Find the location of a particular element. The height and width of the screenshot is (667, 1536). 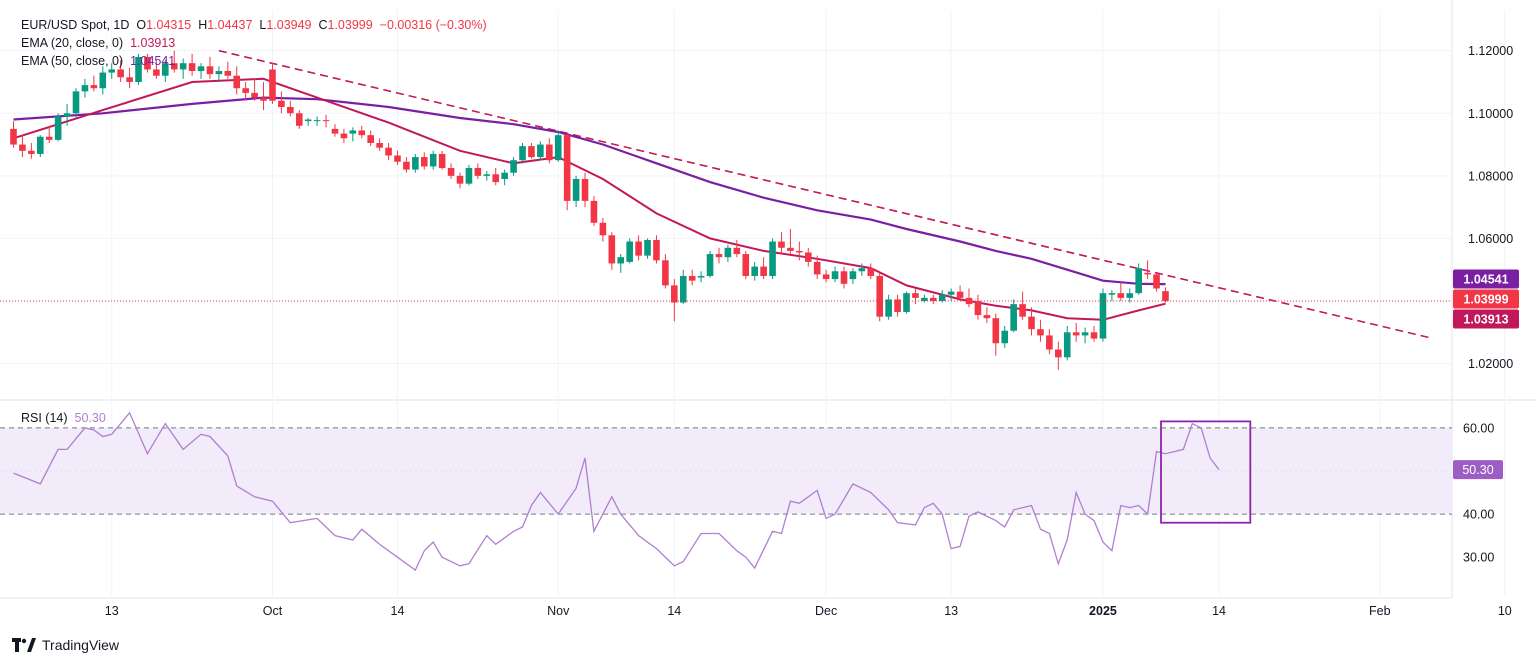

rsi-legend: RSI (14) 50.30 is located at coordinates (63, 418).